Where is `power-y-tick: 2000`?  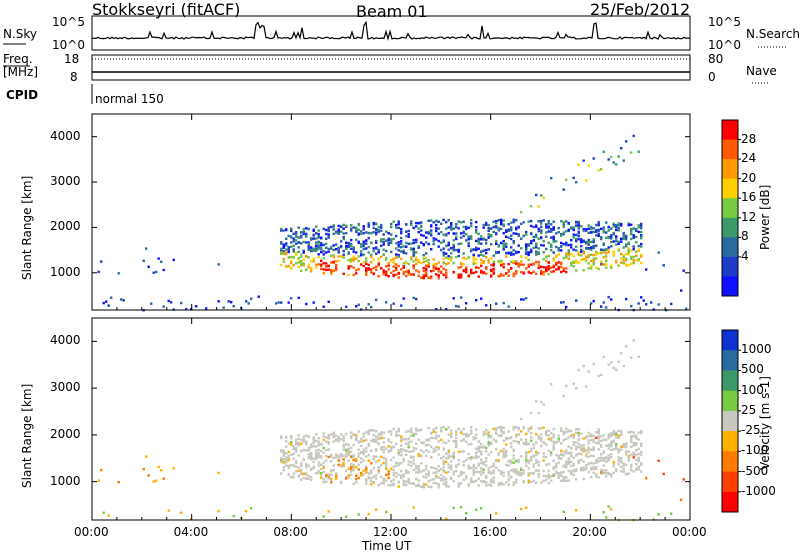
power-y-tick: 2000 is located at coordinates (65, 226).